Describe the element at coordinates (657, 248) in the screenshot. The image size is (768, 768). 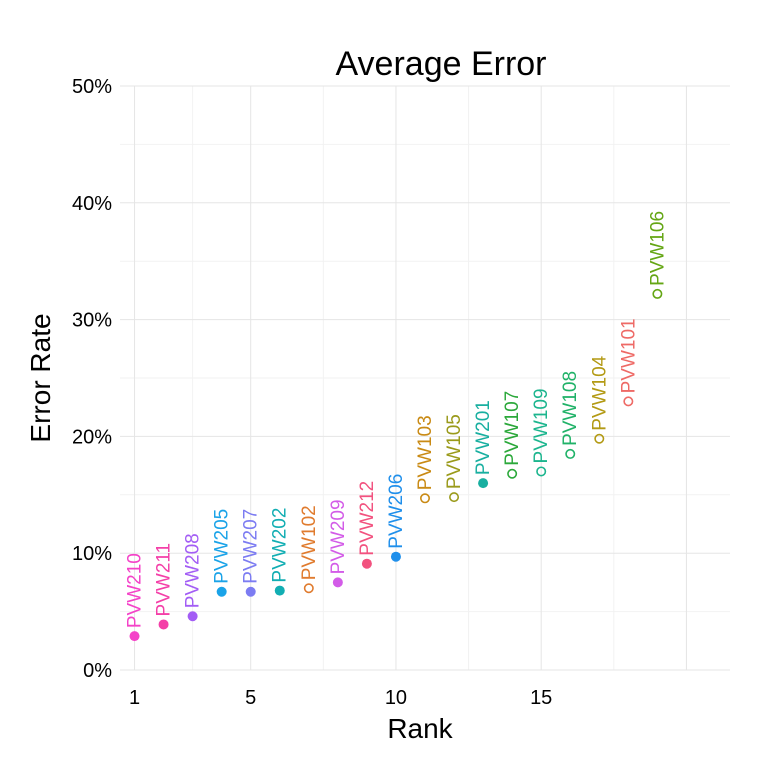
I see `point-label: PVW106` at that location.